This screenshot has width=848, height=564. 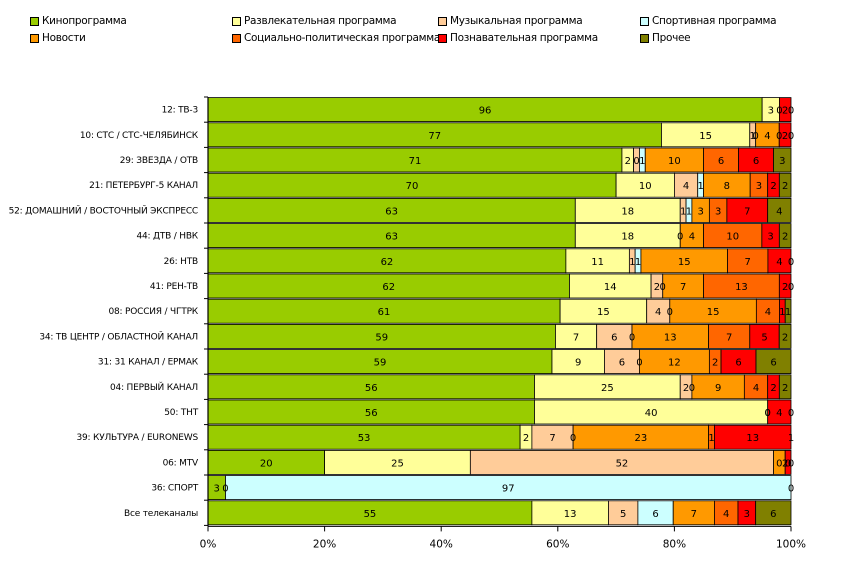 What do you see at coordinates (557, 544) in the screenshot?
I see `x-tick-label: 60%` at bounding box center [557, 544].